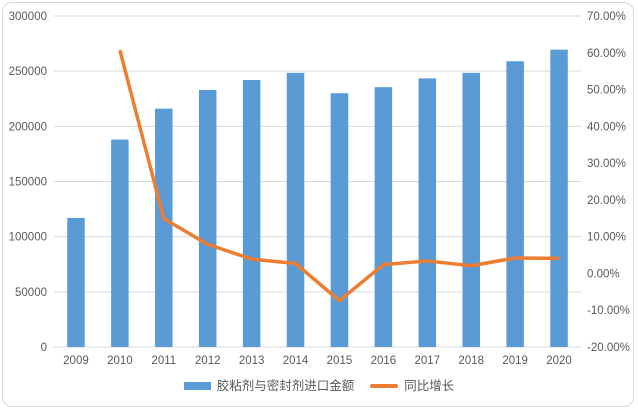  What do you see at coordinates (384, 361) in the screenshot?
I see `x-axis-label-2016: 2016` at bounding box center [384, 361].